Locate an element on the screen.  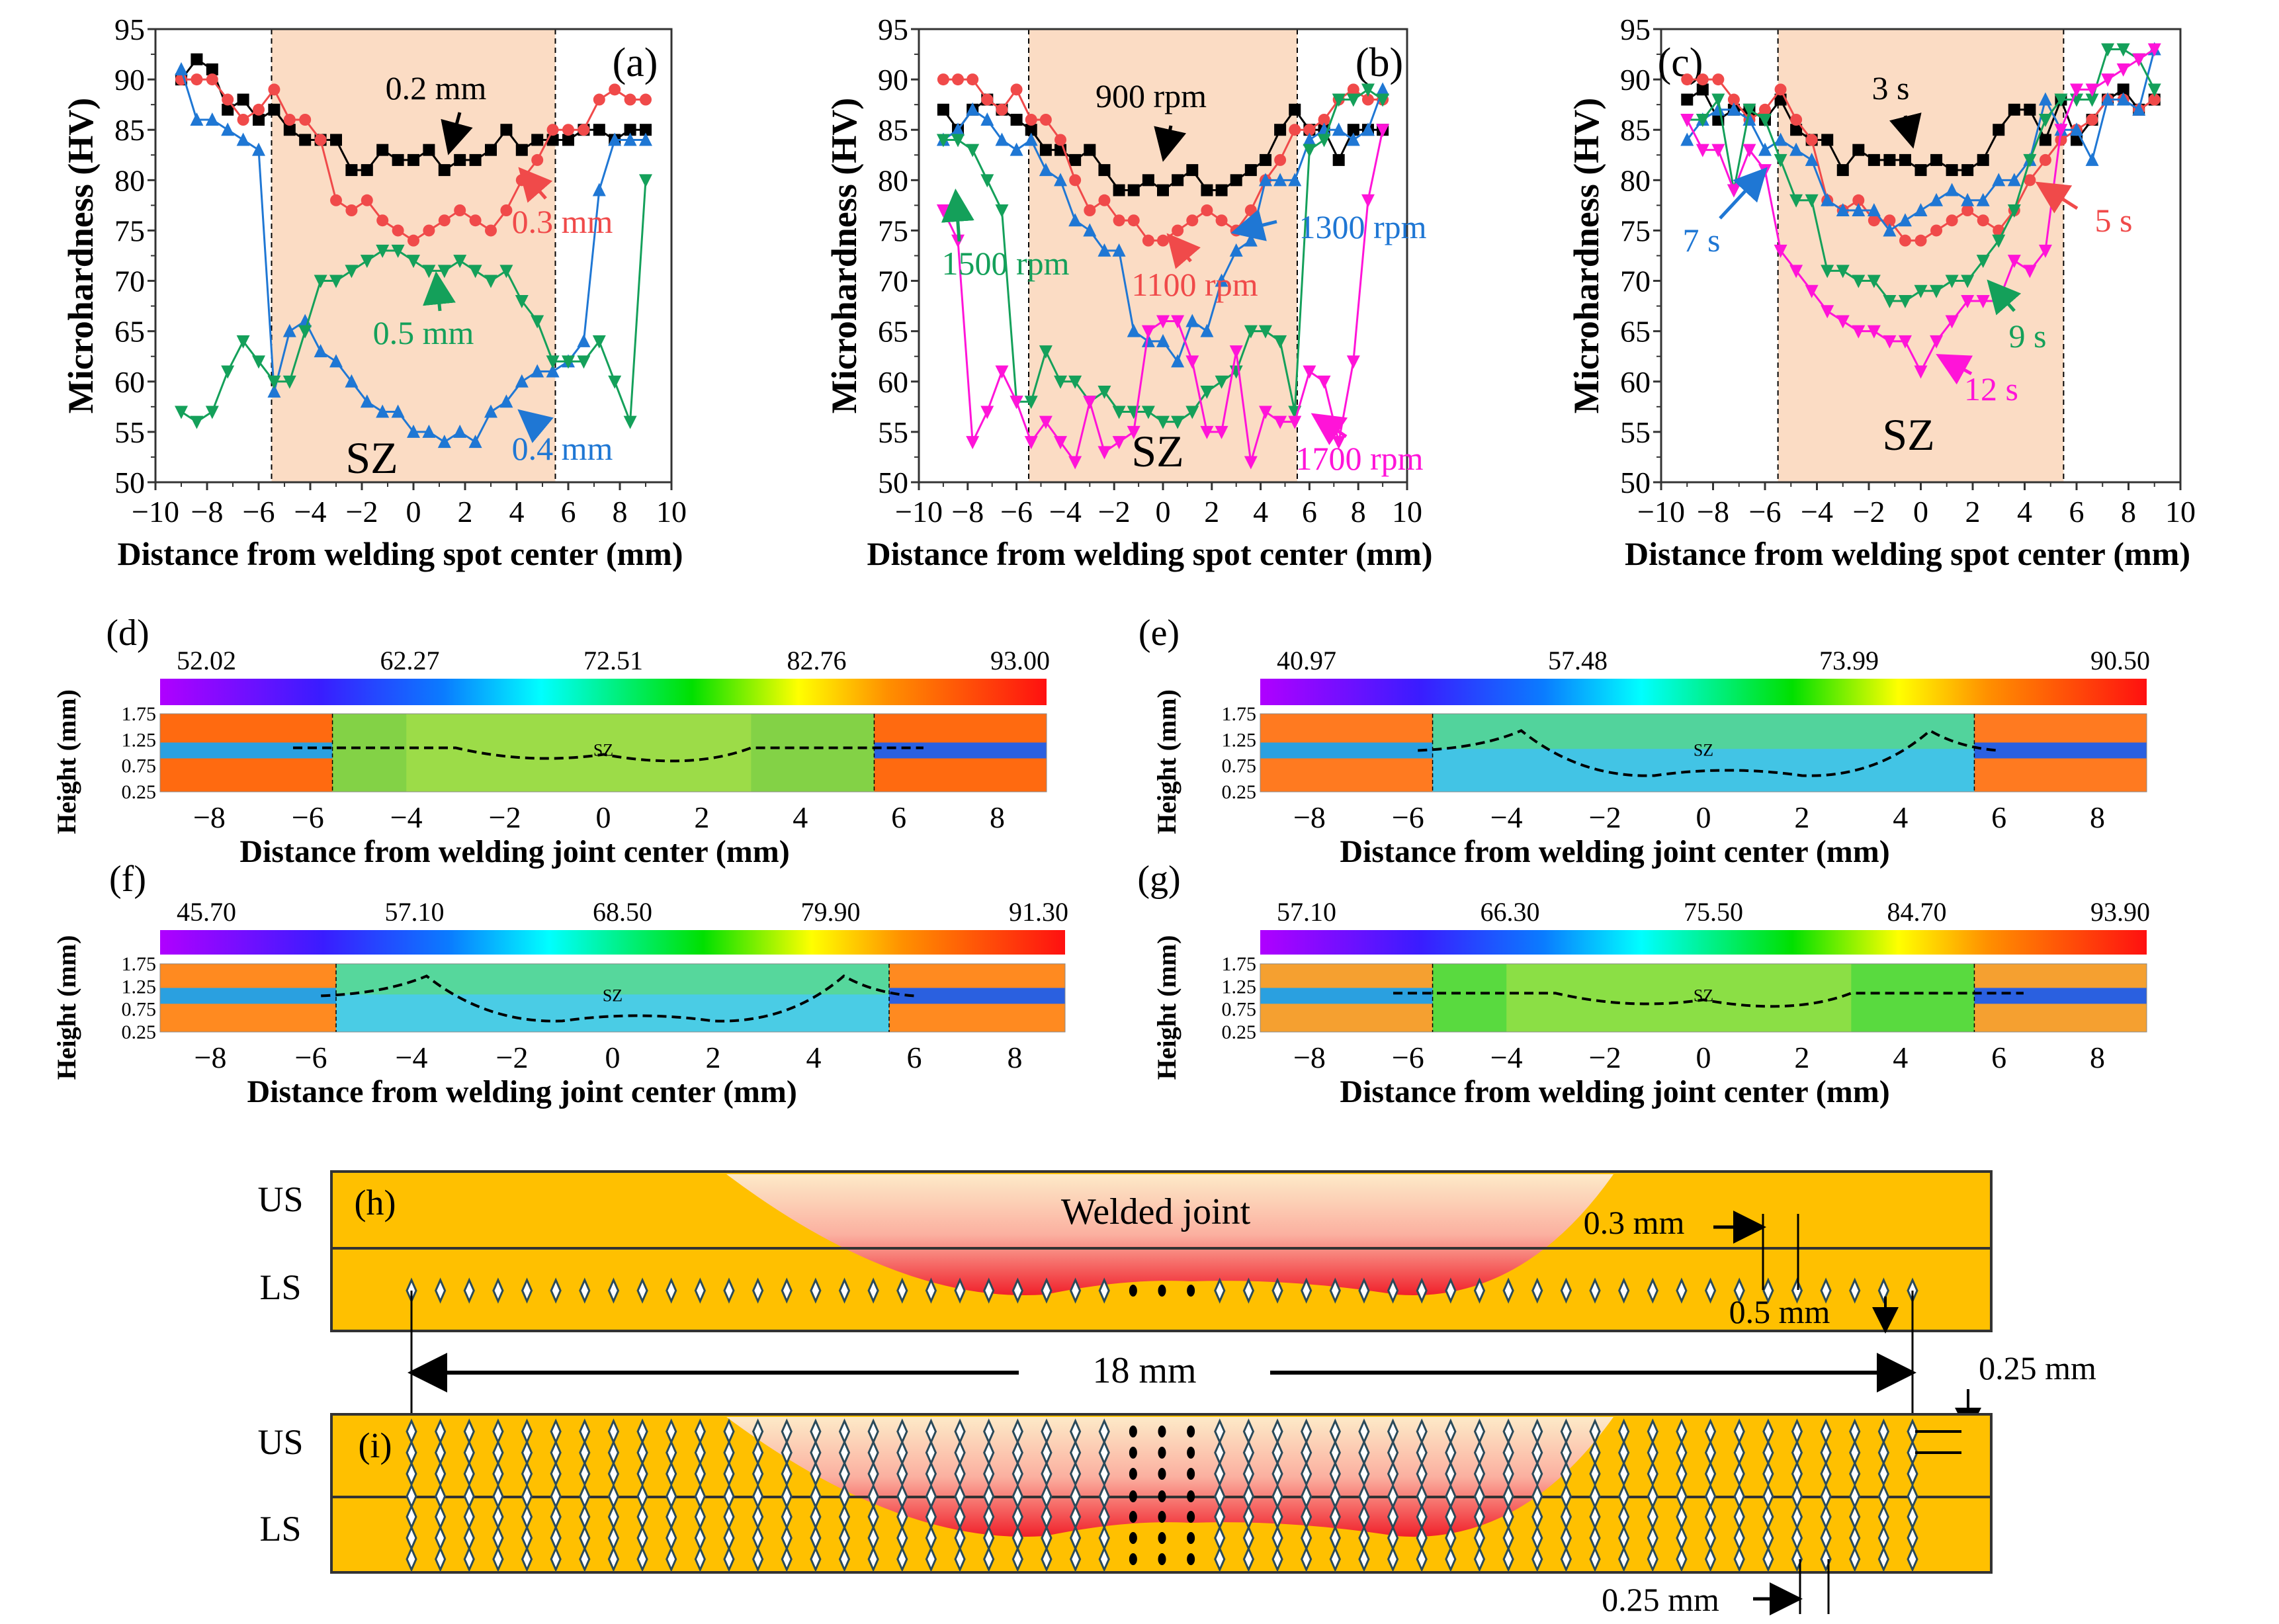
heatmap-frame is located at coordinates (612, 998).